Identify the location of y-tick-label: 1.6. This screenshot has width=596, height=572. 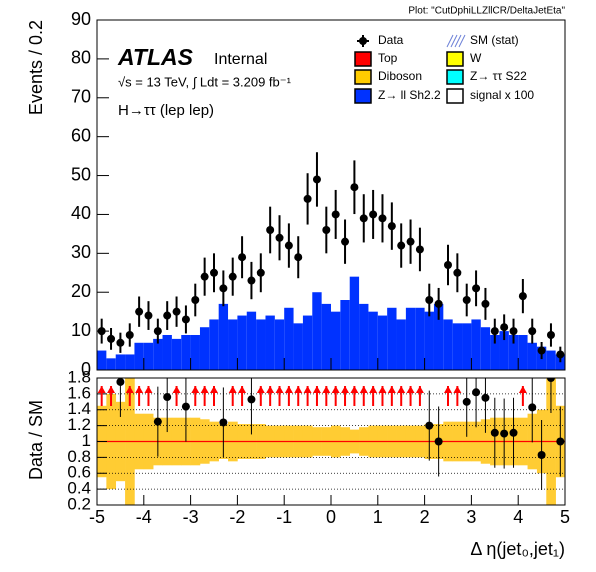
(79, 392).